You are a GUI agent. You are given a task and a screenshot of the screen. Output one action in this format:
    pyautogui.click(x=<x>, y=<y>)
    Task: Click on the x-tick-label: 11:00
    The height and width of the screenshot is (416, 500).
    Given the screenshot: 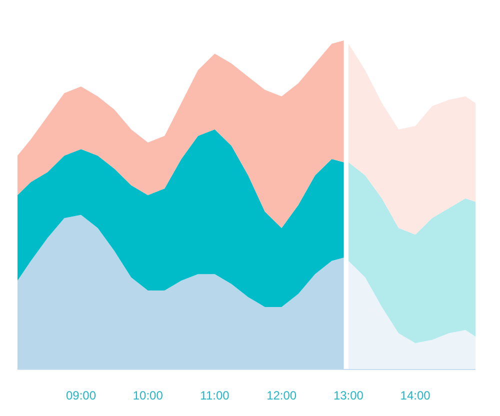 What is the action you would take?
    pyautogui.click(x=215, y=395)
    